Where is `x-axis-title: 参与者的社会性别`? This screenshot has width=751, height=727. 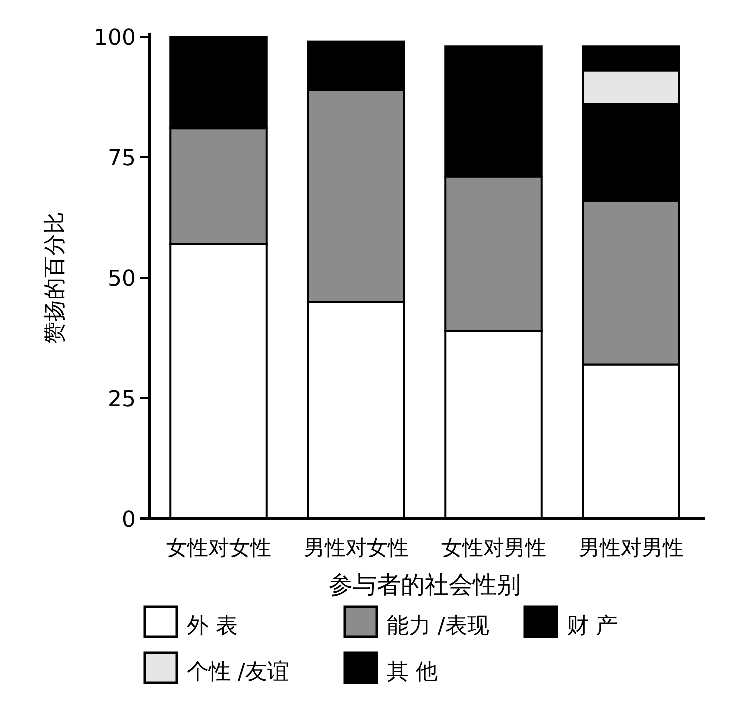
x-axis-title: 参与者的社会性别 is located at coordinates (425, 585).